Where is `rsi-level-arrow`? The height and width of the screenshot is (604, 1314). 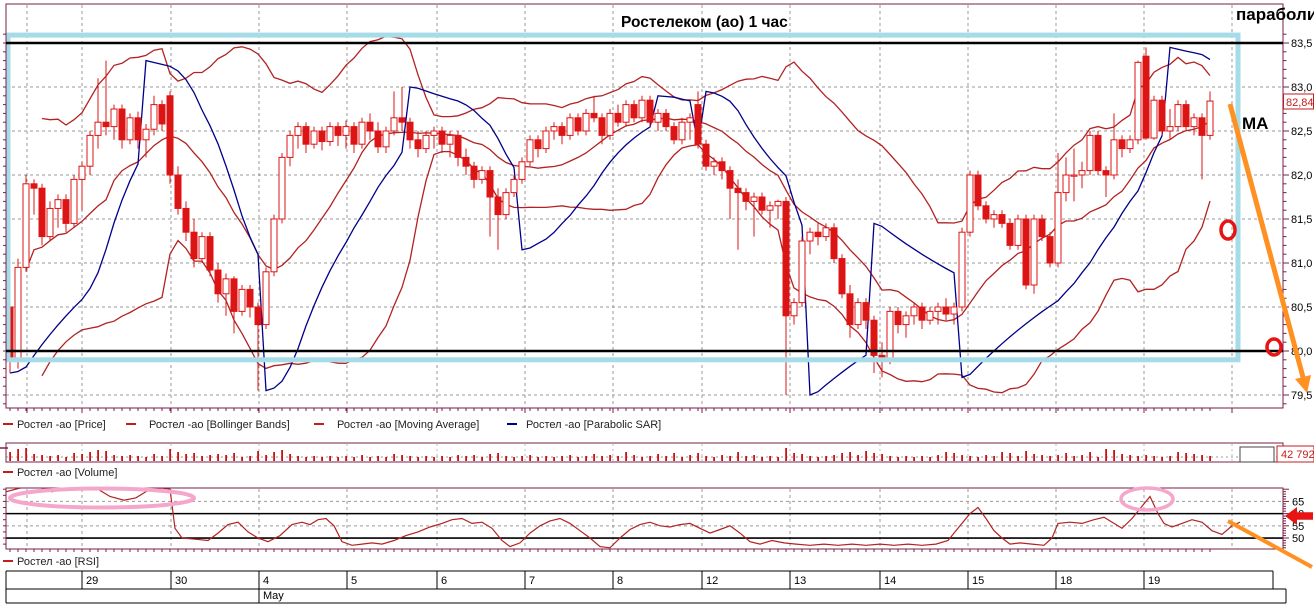
rsi-level-arrow is located at coordinates (1299, 516).